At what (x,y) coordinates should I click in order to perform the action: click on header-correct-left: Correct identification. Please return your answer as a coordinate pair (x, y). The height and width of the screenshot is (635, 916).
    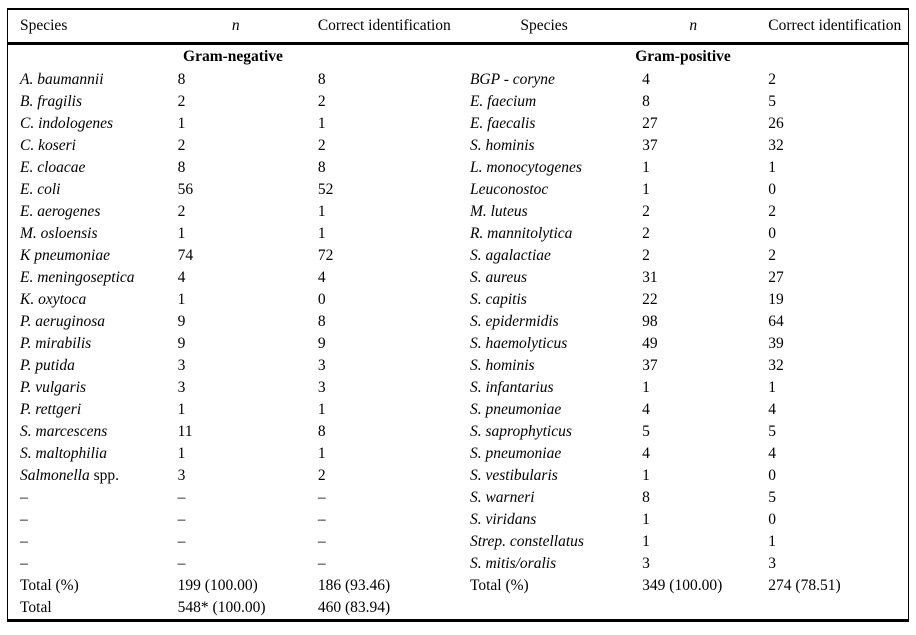
    Looking at the image, I should click on (381, 27).